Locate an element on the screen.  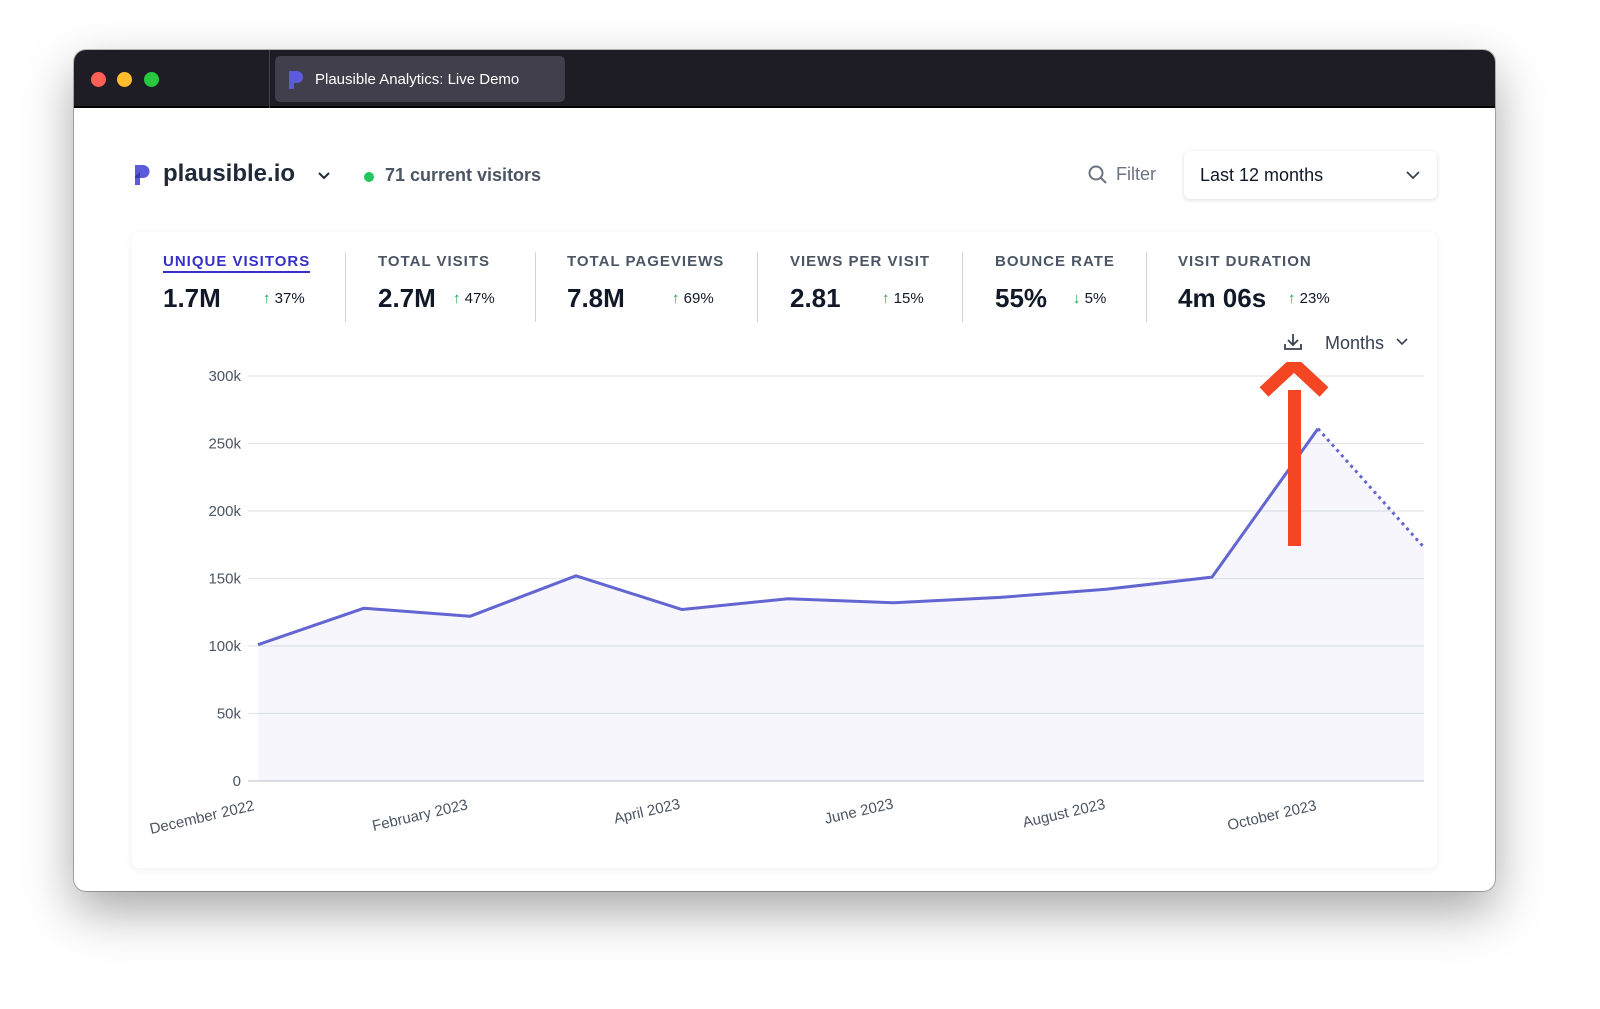
search-icon is located at coordinates (1097, 174).